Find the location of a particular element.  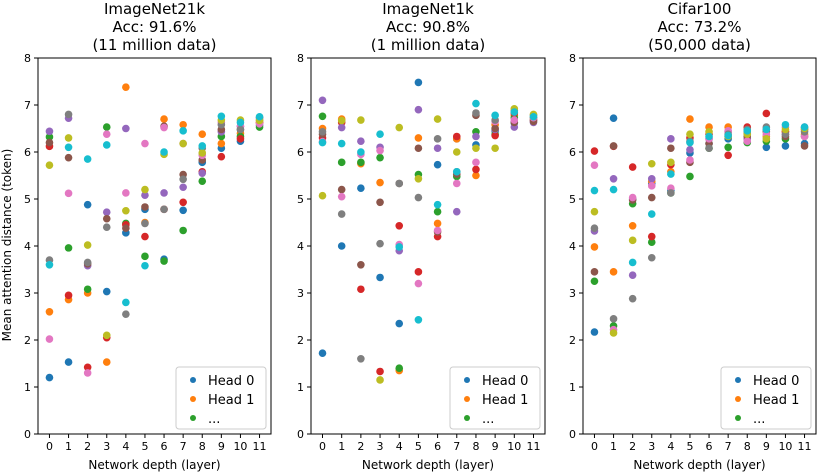

chart-title-line-0: Cifar100 is located at coordinates (700, 9).